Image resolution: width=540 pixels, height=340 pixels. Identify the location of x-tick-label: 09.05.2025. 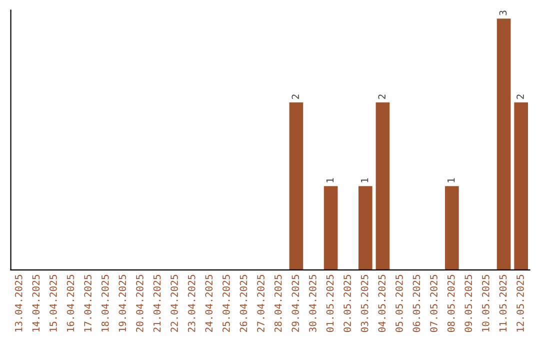
(468, 303).